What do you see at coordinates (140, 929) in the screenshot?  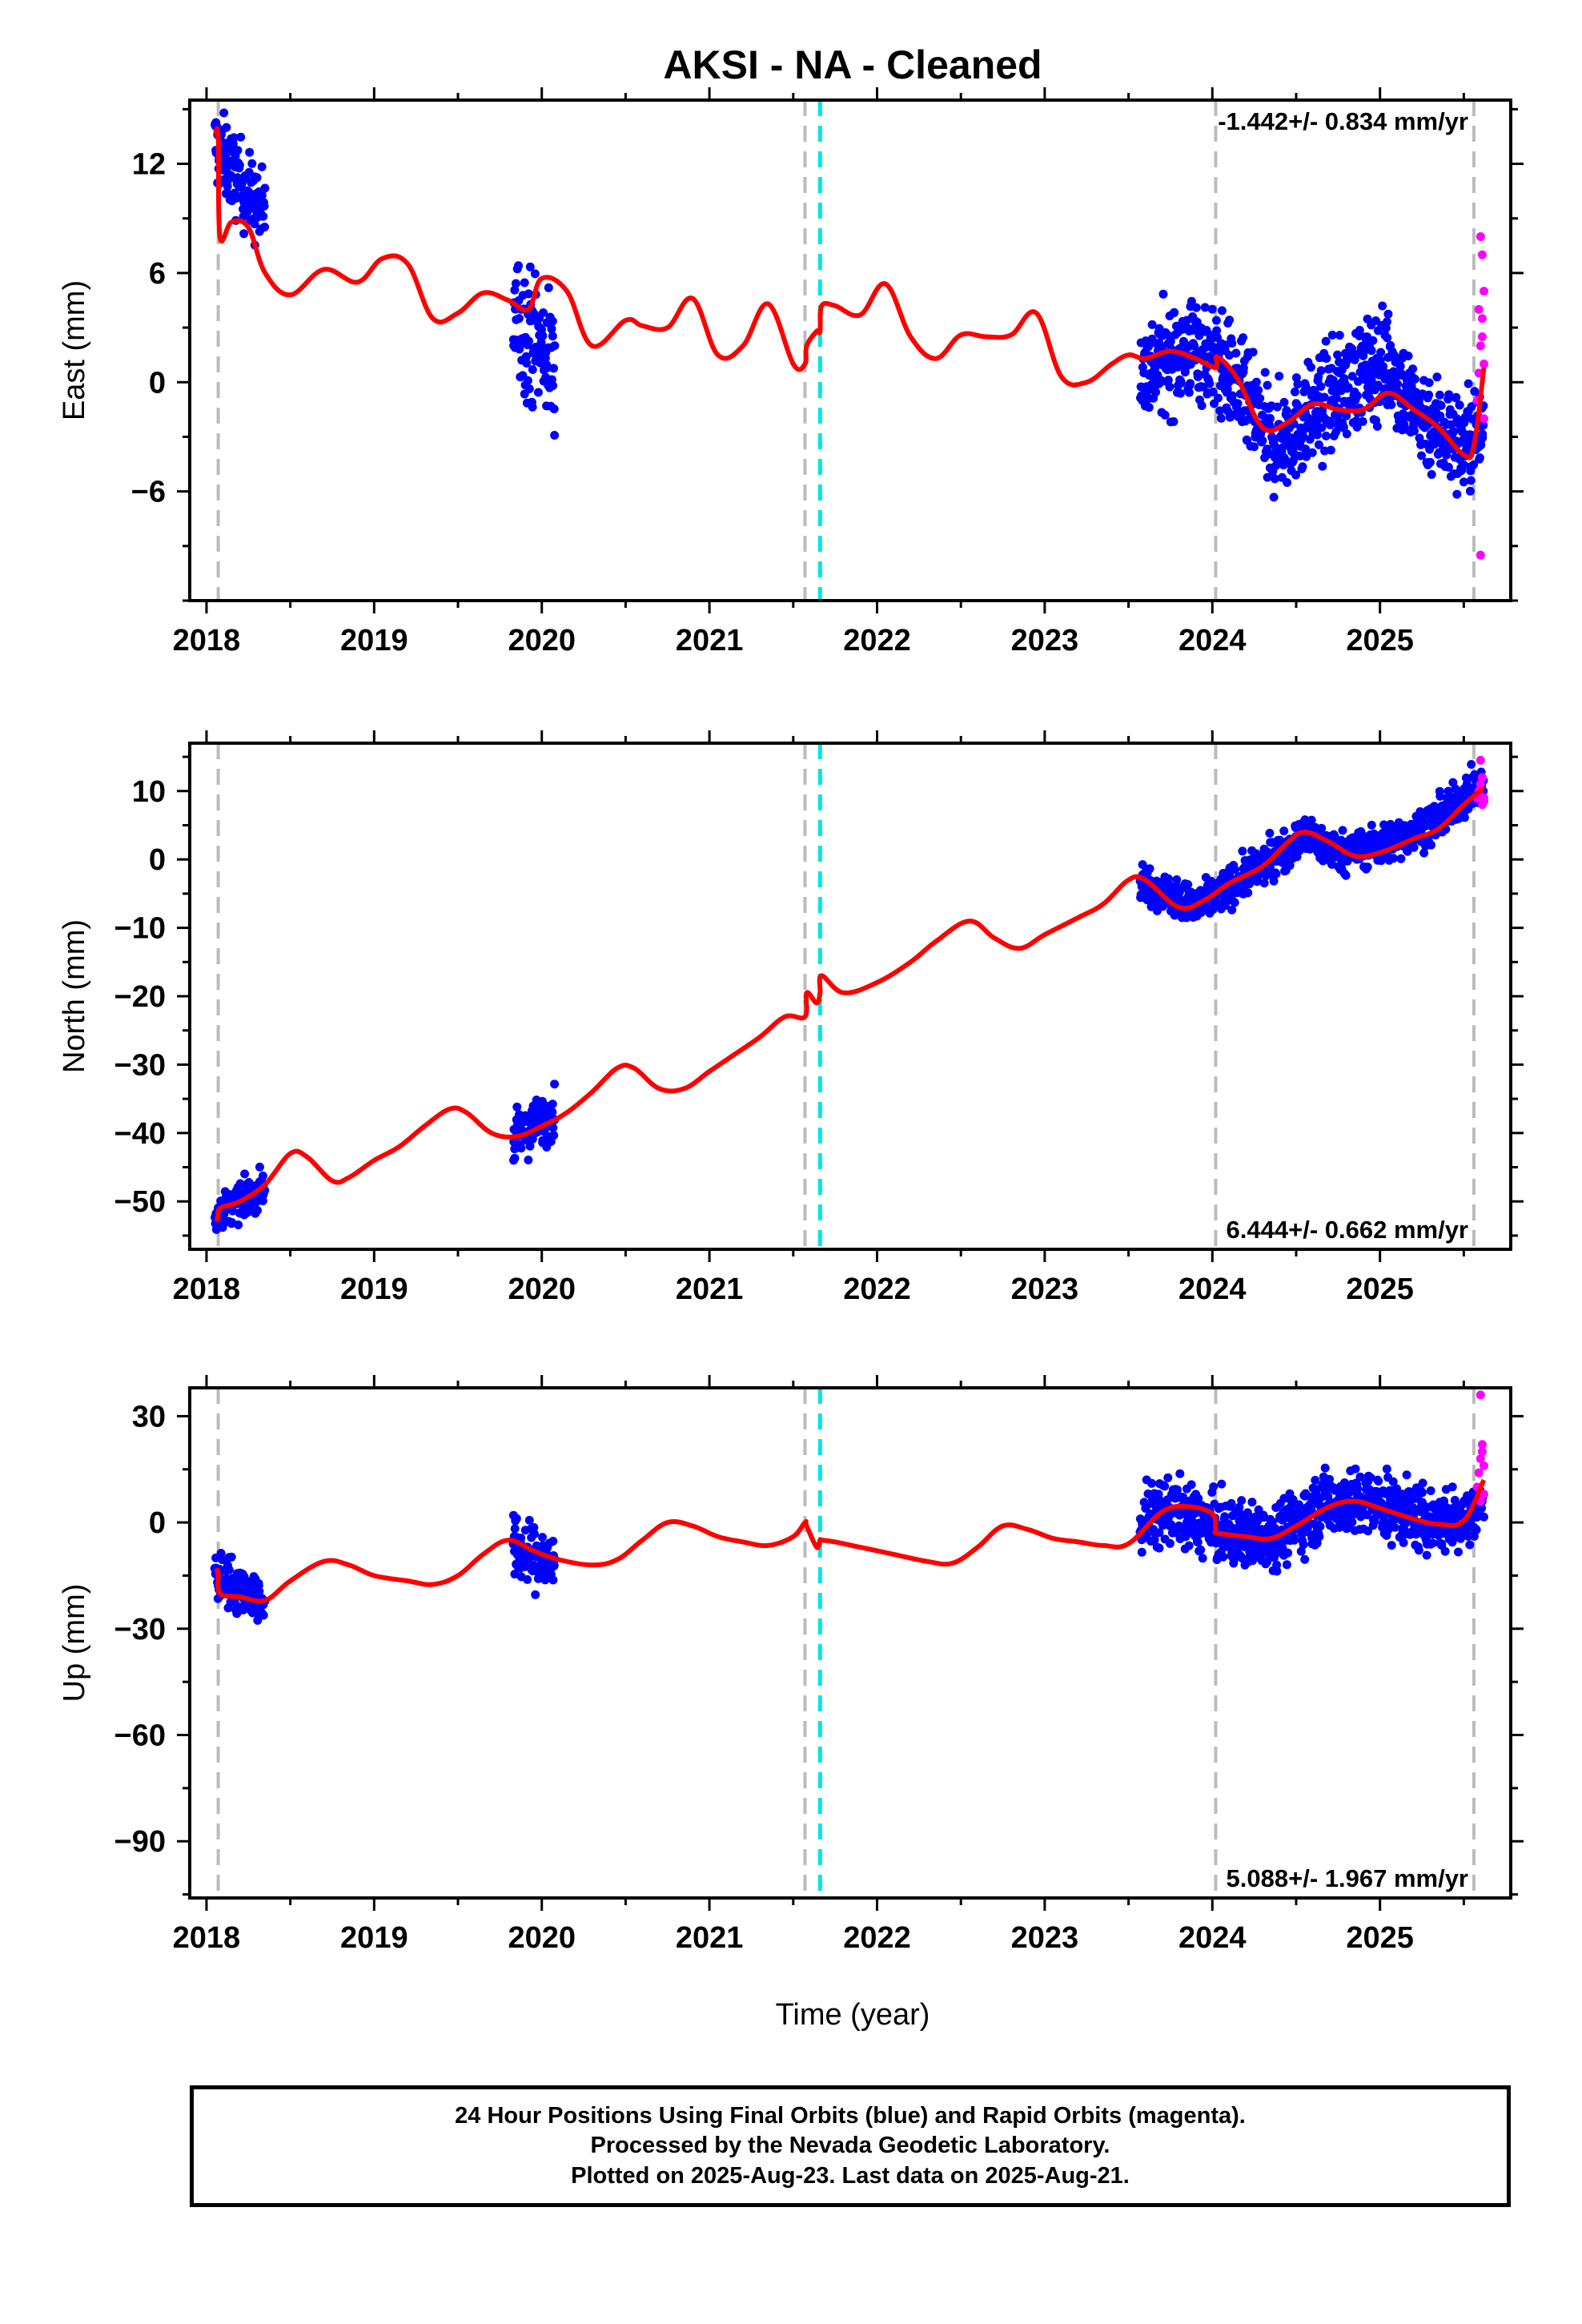 I see `y-tick-label: −10` at bounding box center [140, 929].